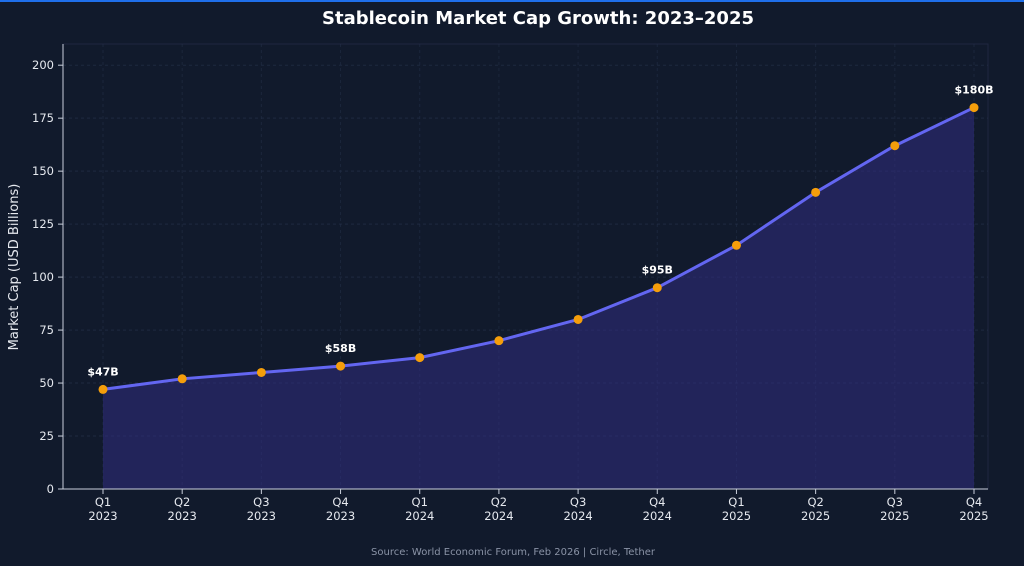  What do you see at coordinates (46, 330) in the screenshot?
I see `y-tick-label: 75` at bounding box center [46, 330].